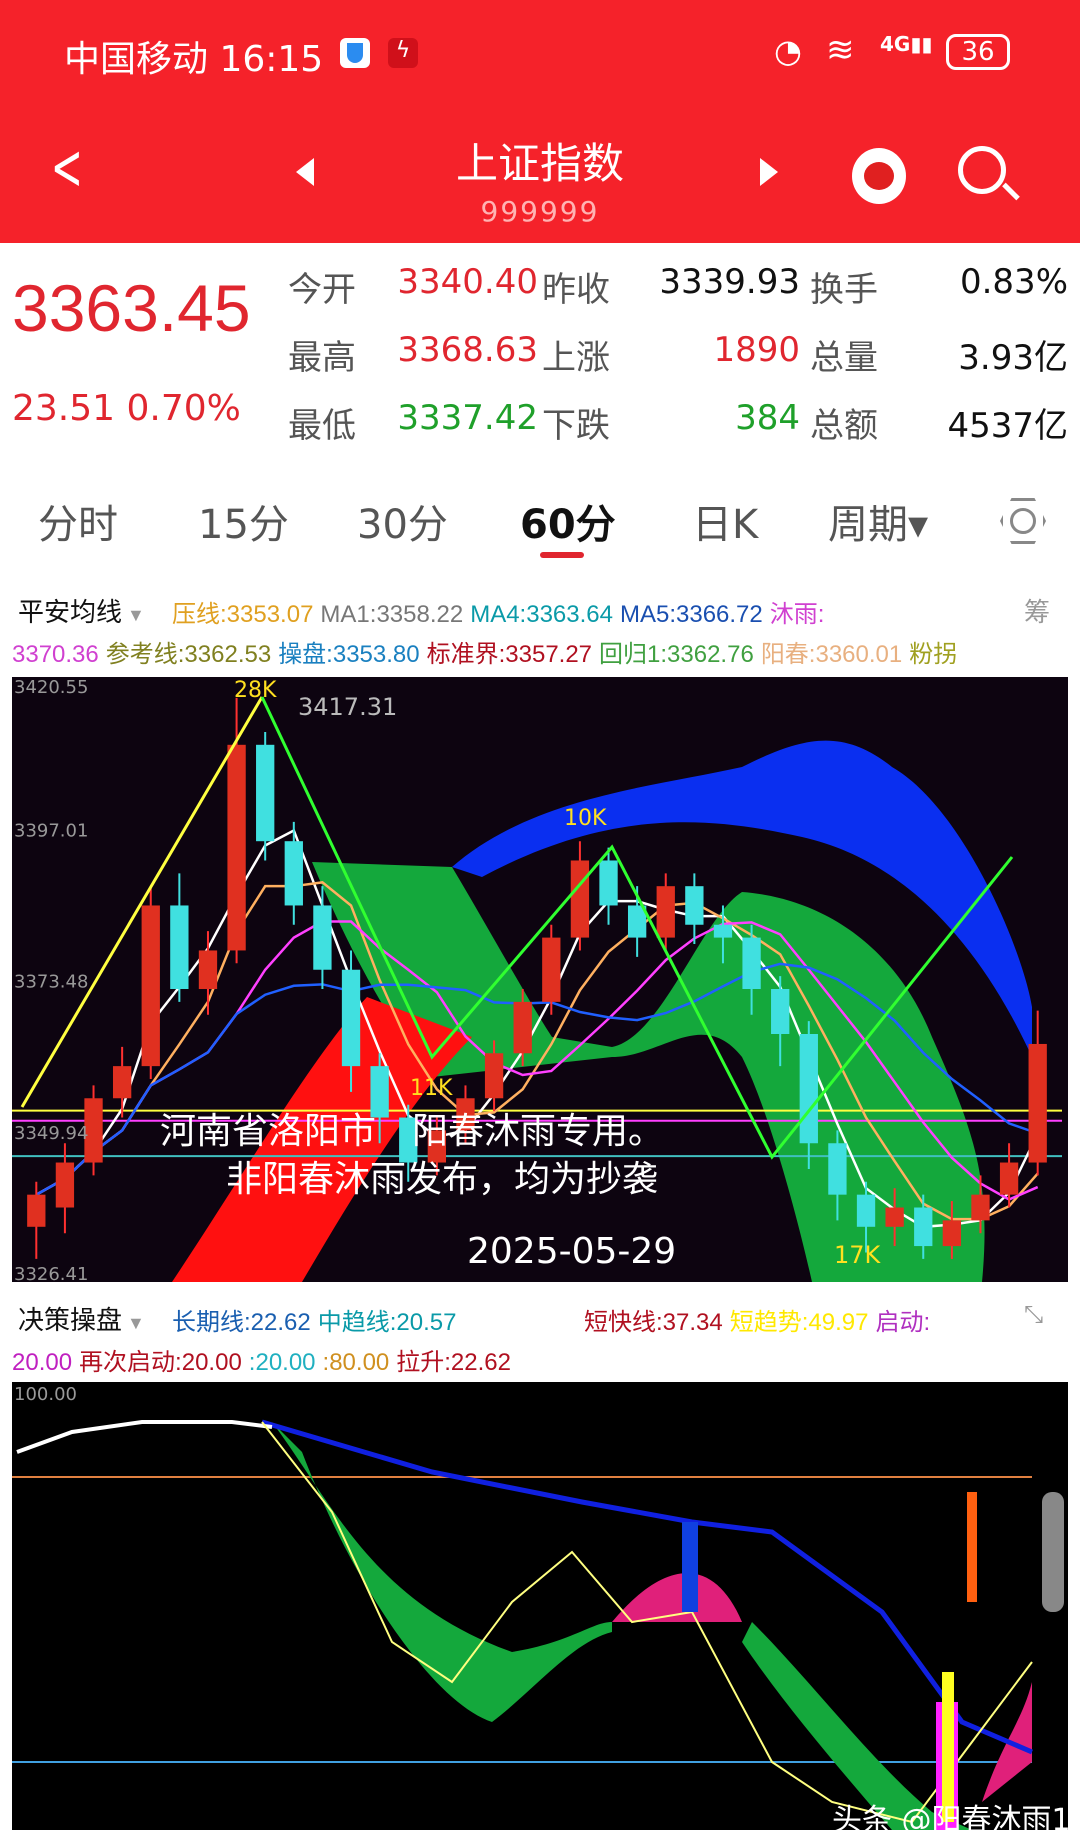 This screenshot has width=1080, height=1830. What do you see at coordinates (1023, 521) in the screenshot?
I see `settings-hex-icon` at bounding box center [1023, 521].